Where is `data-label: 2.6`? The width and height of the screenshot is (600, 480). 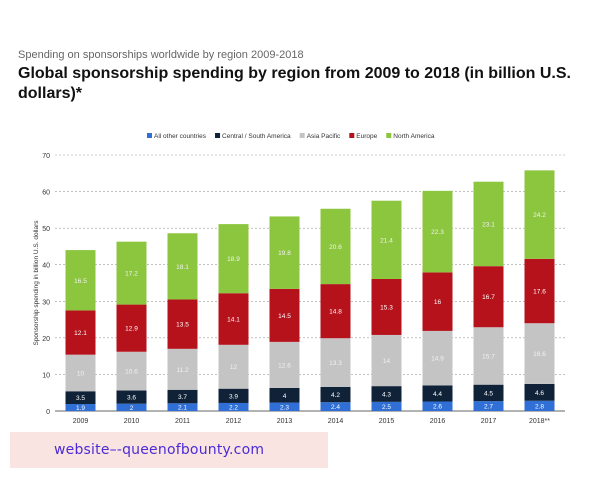 data-label: 2.6 is located at coordinates (437, 407).